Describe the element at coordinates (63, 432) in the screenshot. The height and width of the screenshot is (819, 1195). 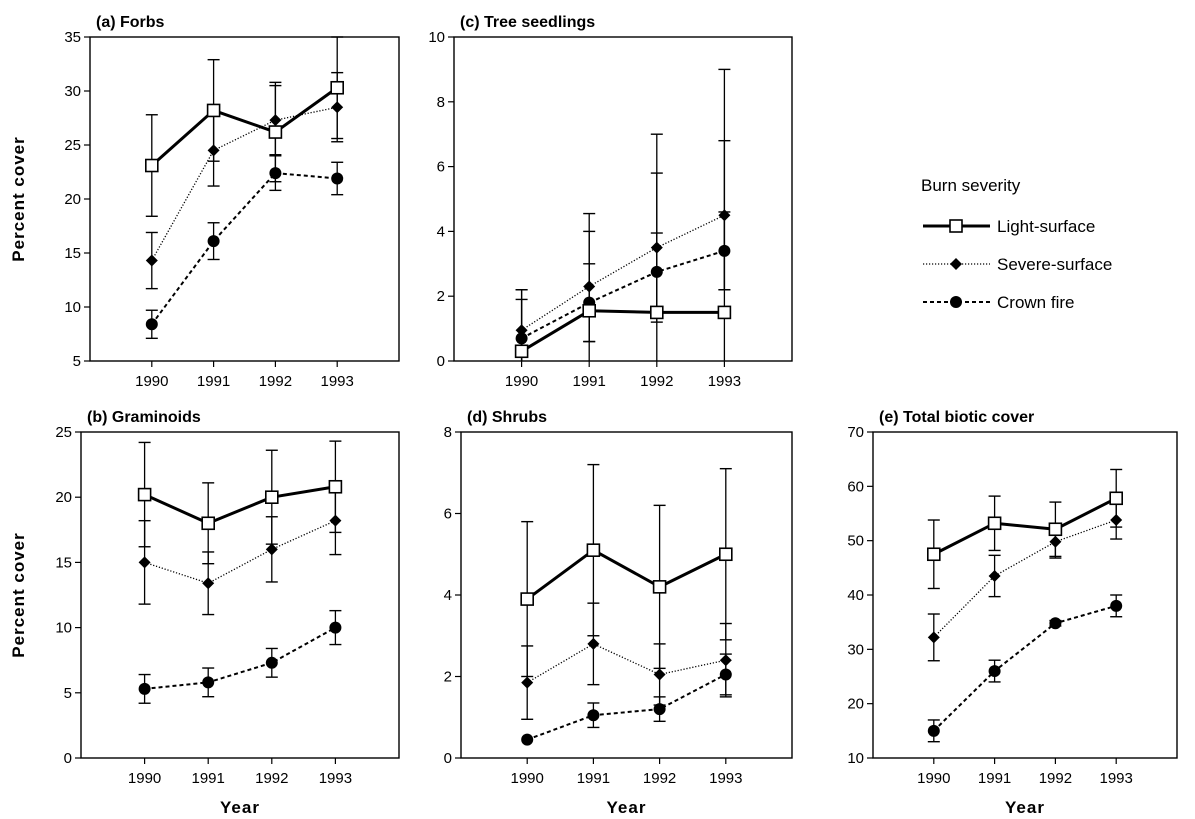
I see `y-tick-label: 25` at that location.